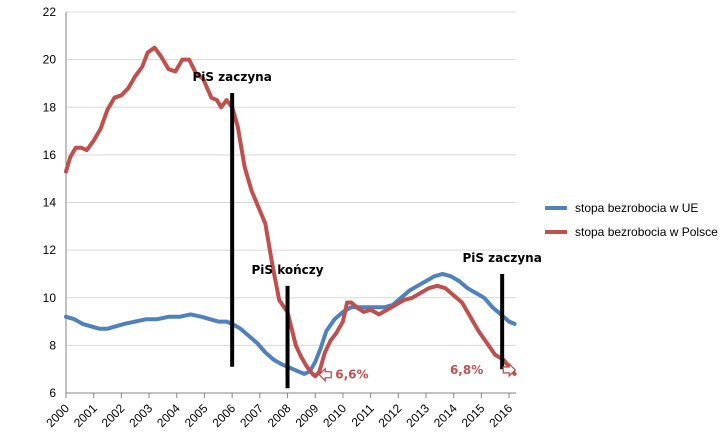 This screenshot has width=720, height=439. What do you see at coordinates (223, 415) in the screenshot?
I see `x-tick-label: 2006` at bounding box center [223, 415].